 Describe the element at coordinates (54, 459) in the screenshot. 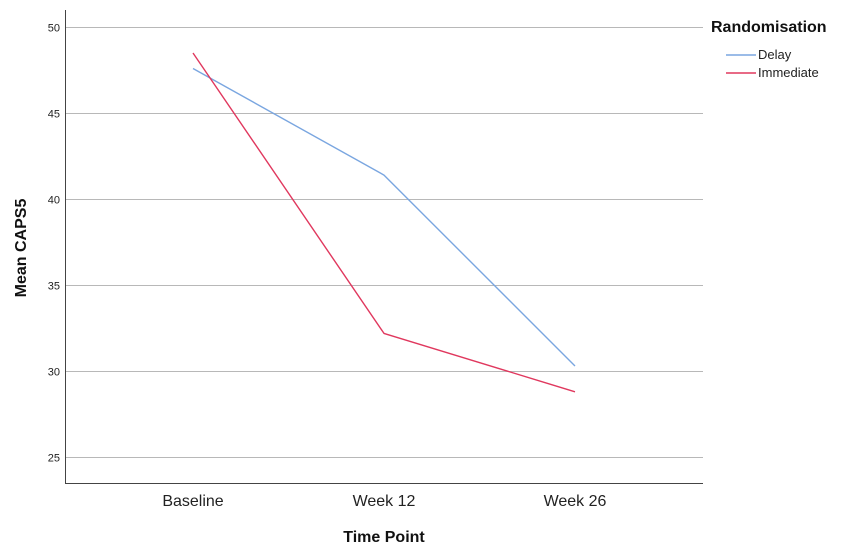

I see `y-tick-label-25: 25` at that location.